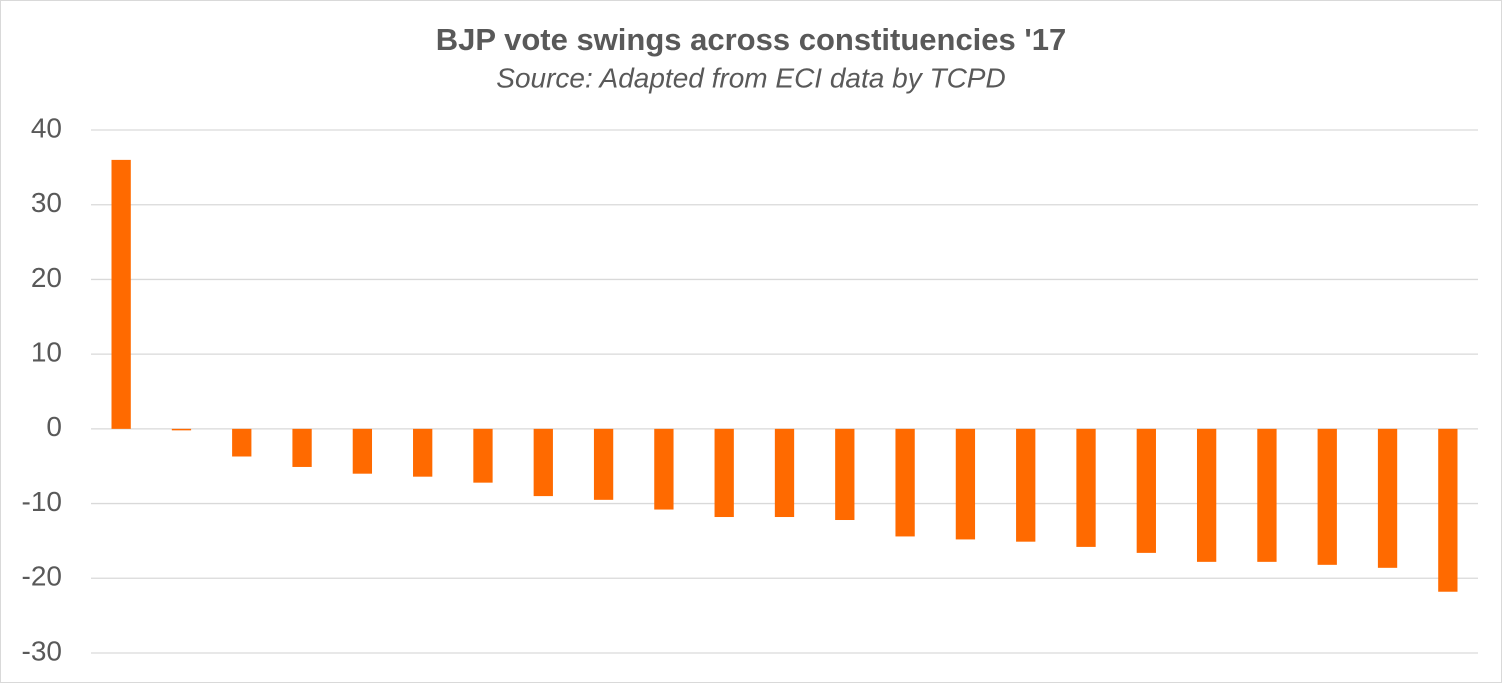 The width and height of the screenshot is (1502, 683). What do you see at coordinates (46, 202) in the screenshot?
I see `y-tick-label: 30` at bounding box center [46, 202].